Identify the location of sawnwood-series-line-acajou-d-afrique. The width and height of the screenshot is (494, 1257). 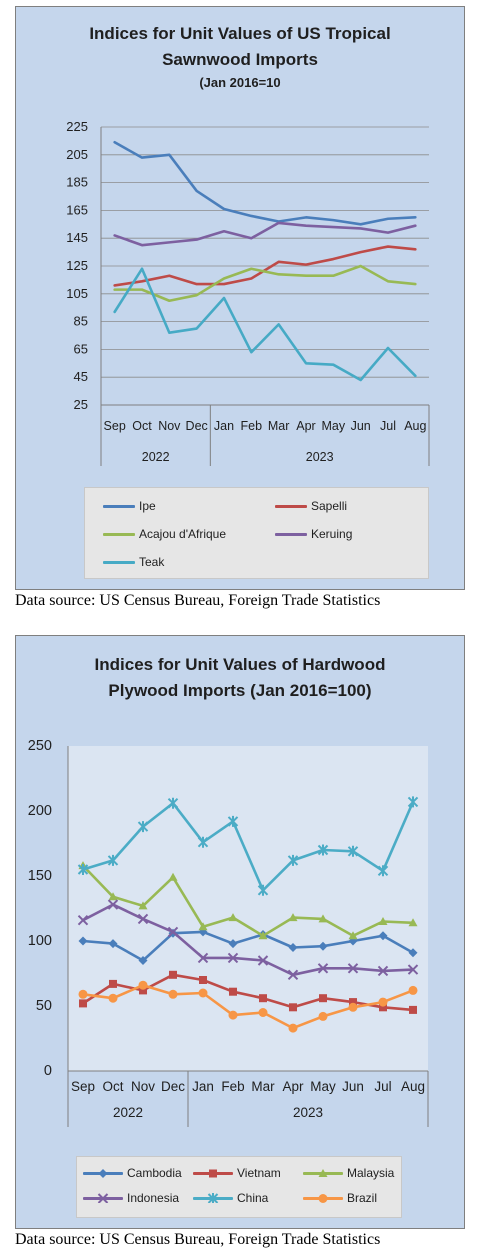
(265, 283).